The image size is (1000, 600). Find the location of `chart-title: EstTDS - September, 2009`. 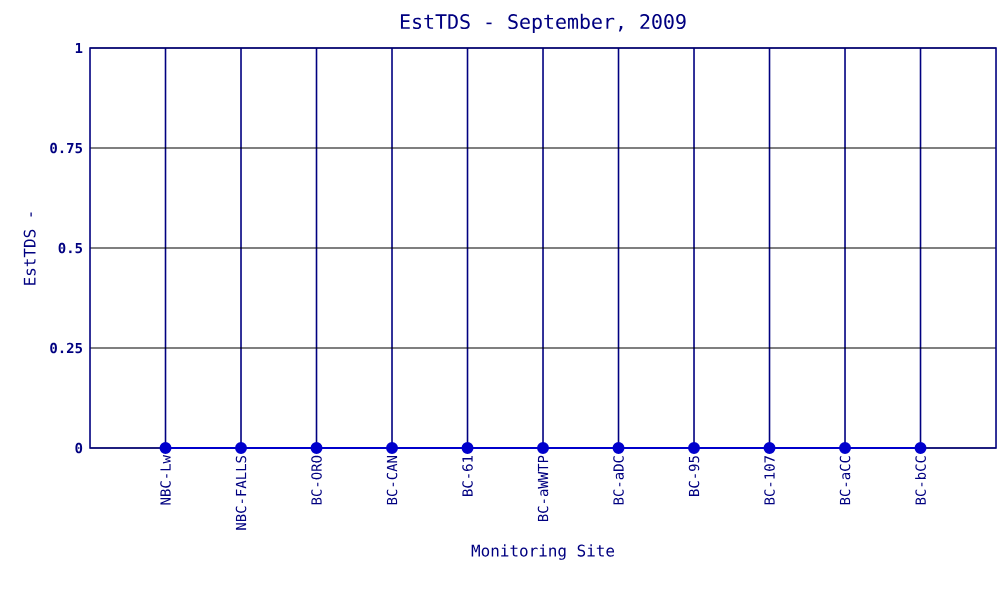

chart-title: EstTDS - September, 2009 is located at coordinates (543, 23).